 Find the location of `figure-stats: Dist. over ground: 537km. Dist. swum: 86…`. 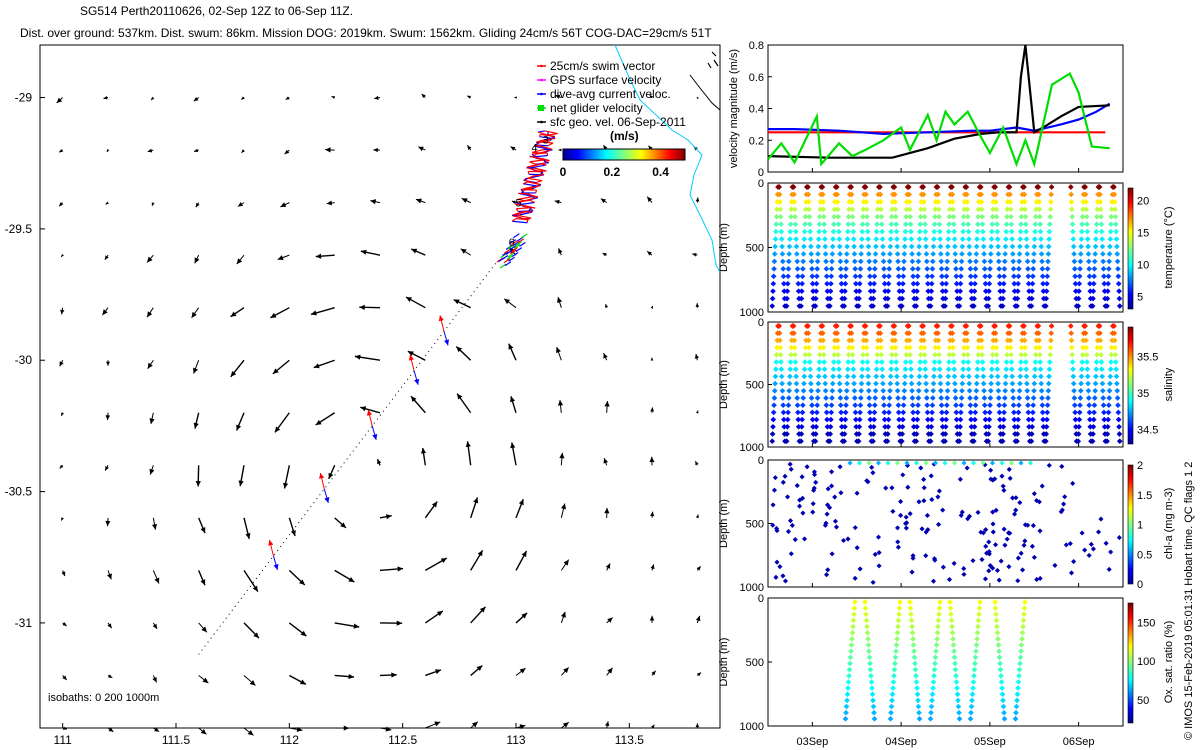

figure-stats: Dist. over ground: 537km. Dist. swum: 86… is located at coordinates (366, 33).